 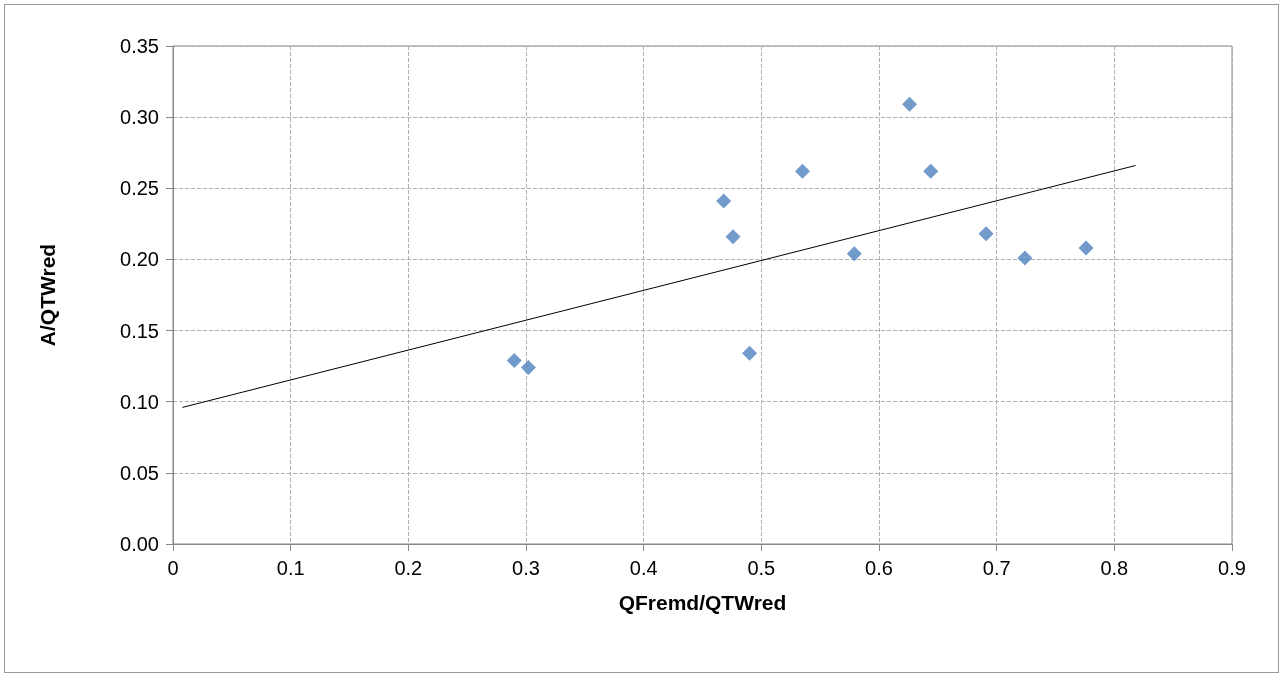 I want to click on x-tick-label: 0.9, so click(x=1232, y=568).